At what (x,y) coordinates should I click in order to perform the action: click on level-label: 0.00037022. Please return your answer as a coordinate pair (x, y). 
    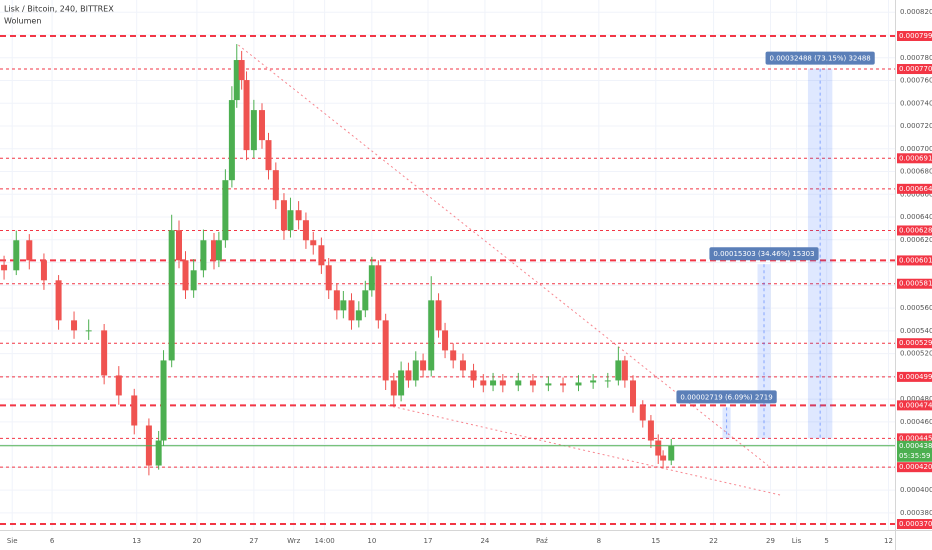
    Looking at the image, I should click on (915, 524).